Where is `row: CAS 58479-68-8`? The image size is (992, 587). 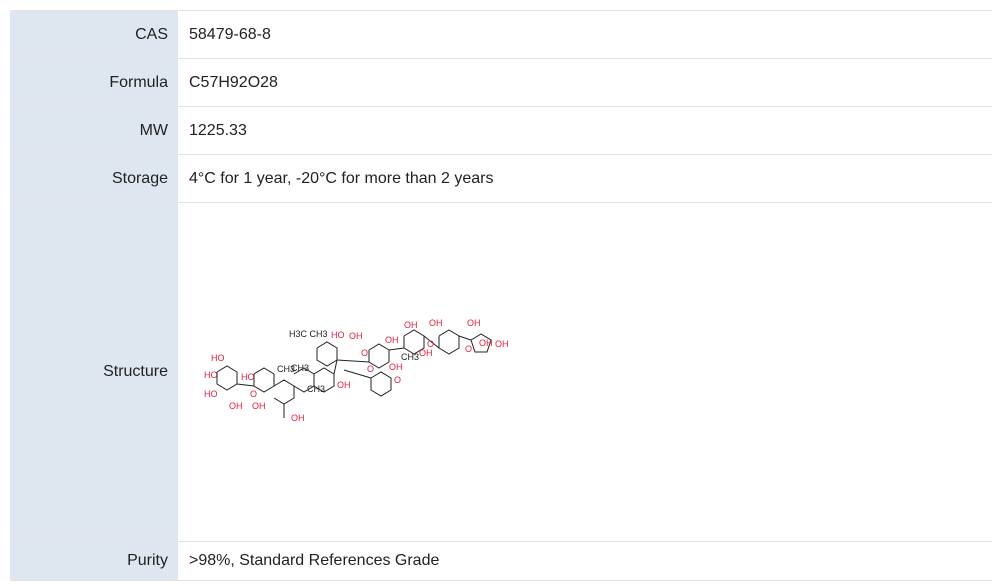 row: CAS 58479-68-8 is located at coordinates (501, 34).